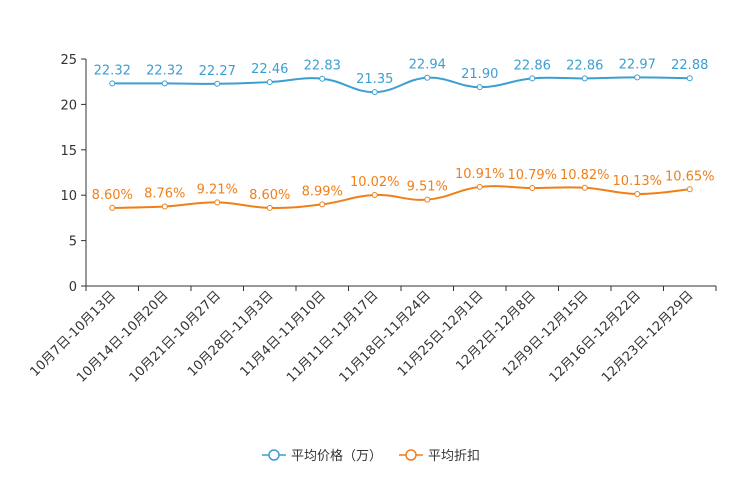 Image resolution: width=744 pixels, height=496 pixels. Describe the element at coordinates (68, 105) in the screenshot. I see `y-tick-label: 20` at that location.